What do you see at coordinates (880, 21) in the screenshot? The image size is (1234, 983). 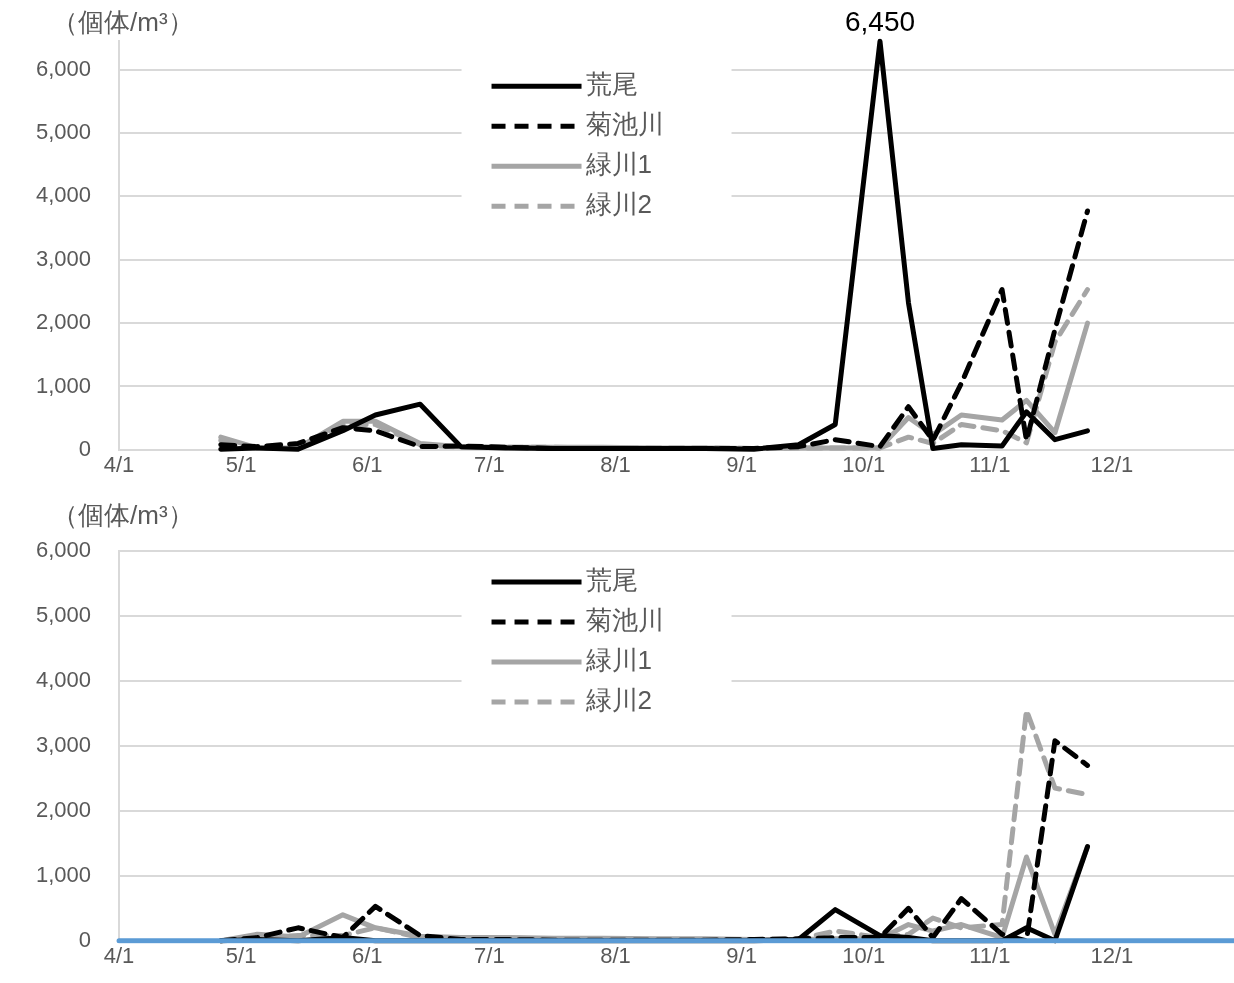 I see `data-label: 6,450` at bounding box center [880, 21].